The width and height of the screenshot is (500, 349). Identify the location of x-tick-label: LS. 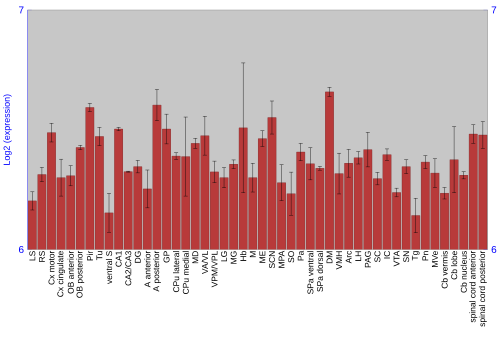
(32, 255).